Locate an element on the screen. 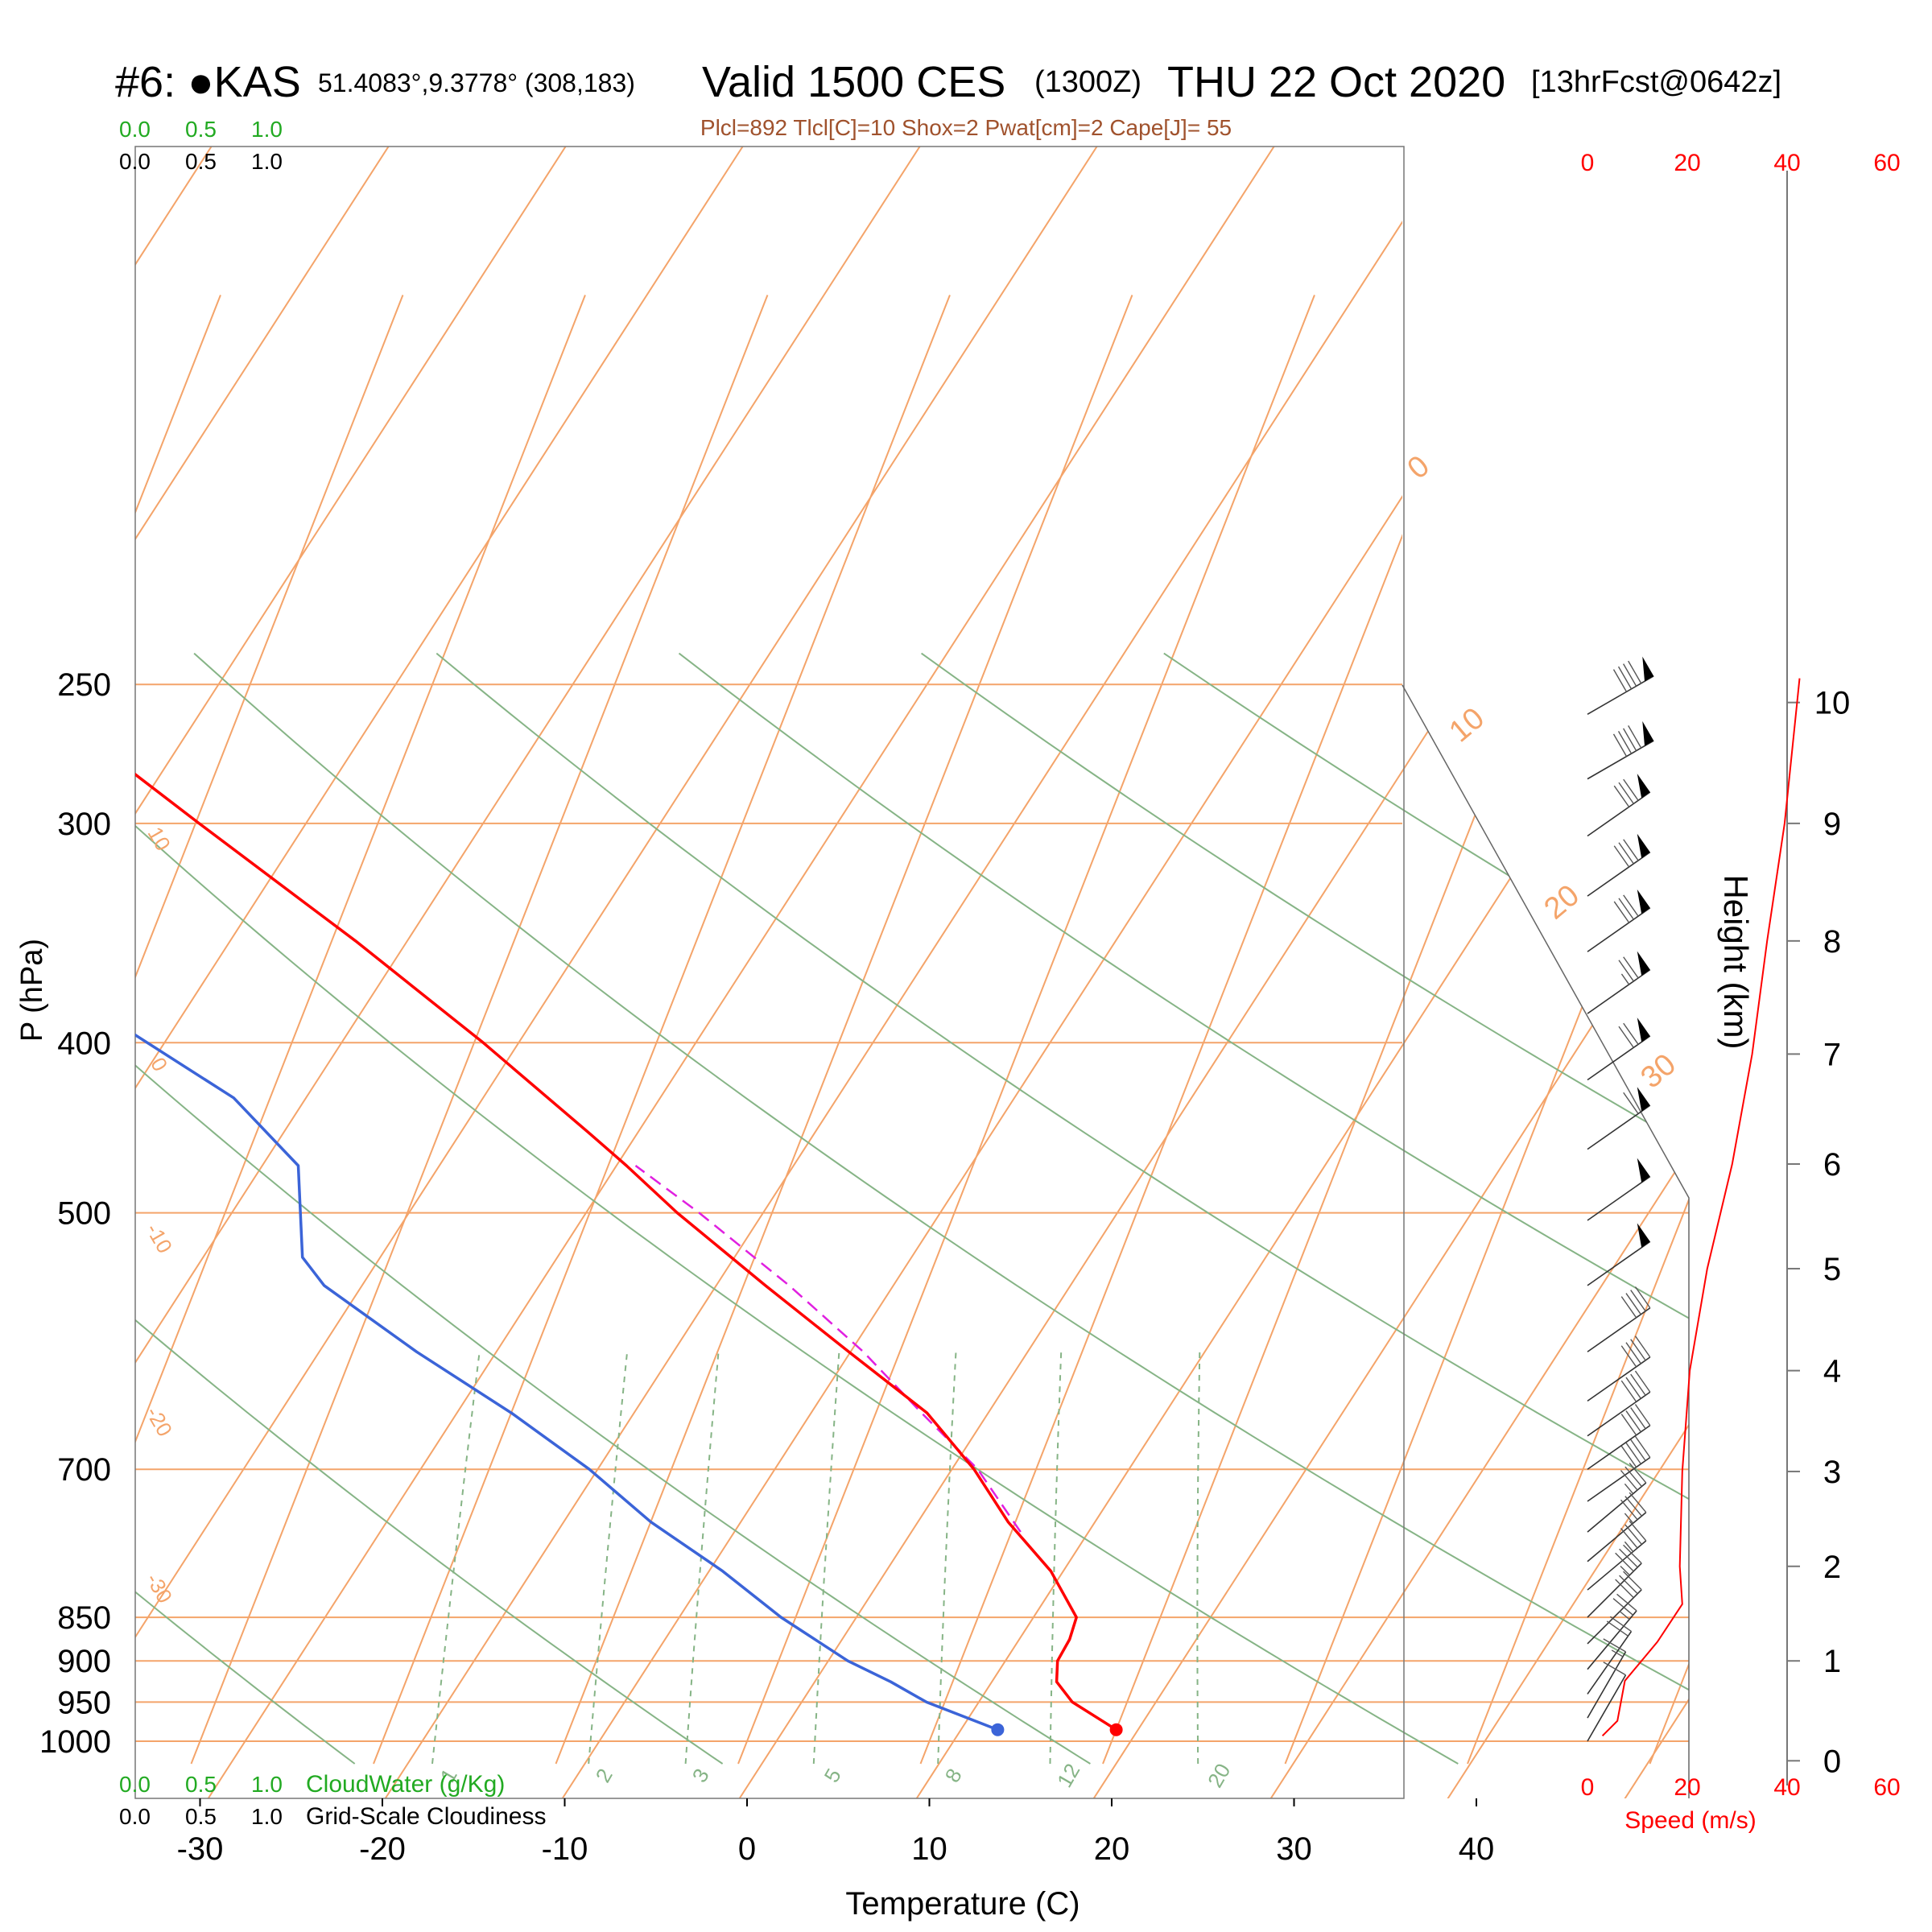 The image size is (1932, 1932). height-tick-label: 8 is located at coordinates (1832, 942).